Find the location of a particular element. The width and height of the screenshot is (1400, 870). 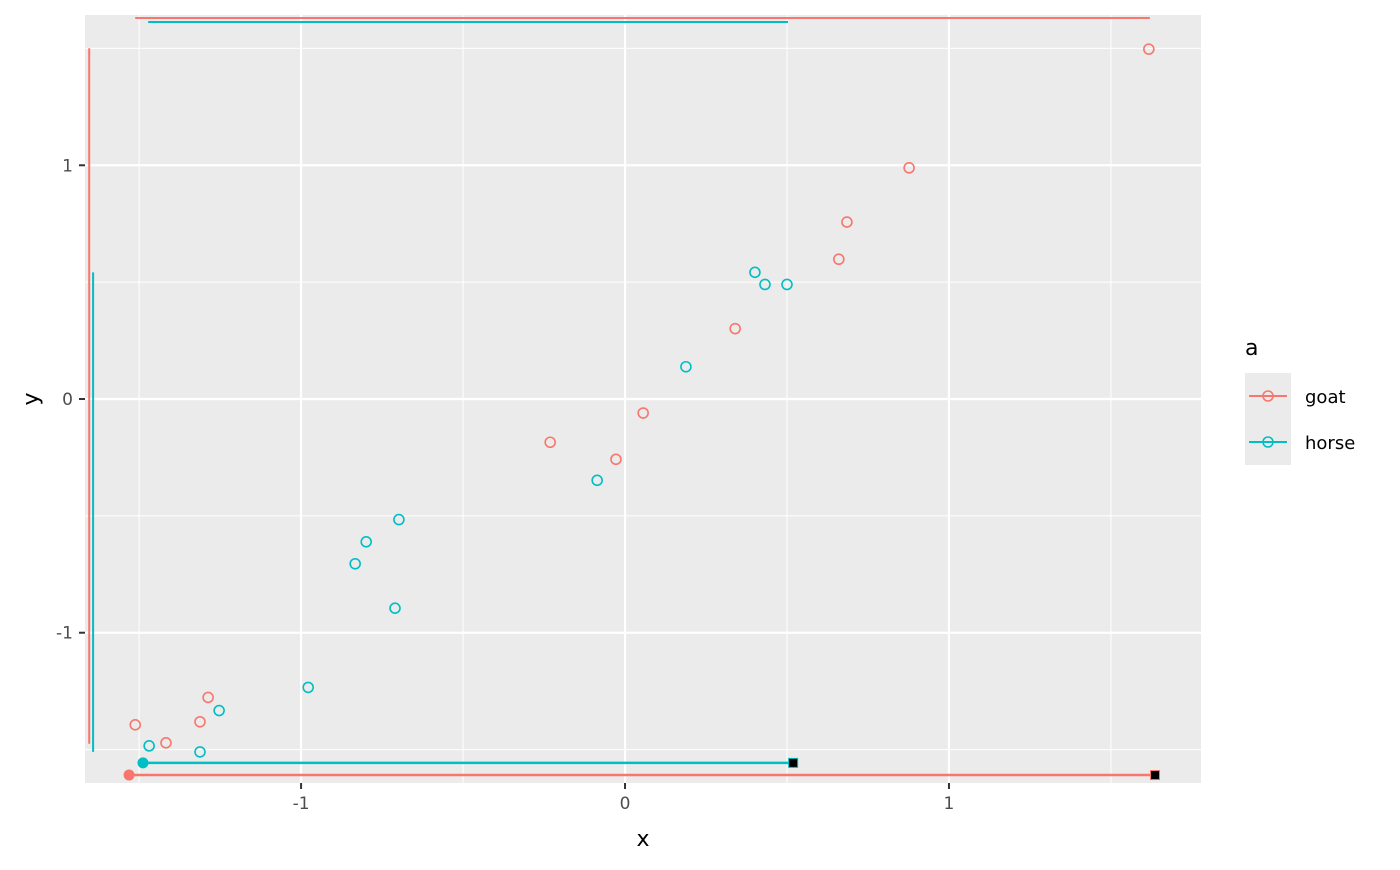

legend-label-goat: goat is located at coordinates (1325, 397).